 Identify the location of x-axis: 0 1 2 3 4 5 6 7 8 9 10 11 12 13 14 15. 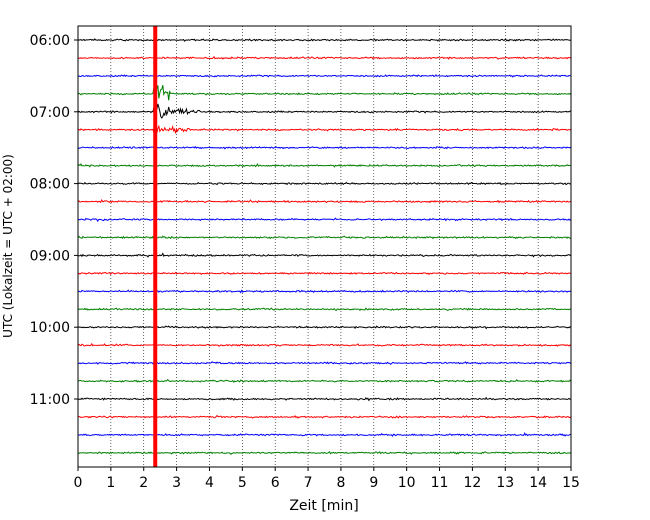
(327, 479).